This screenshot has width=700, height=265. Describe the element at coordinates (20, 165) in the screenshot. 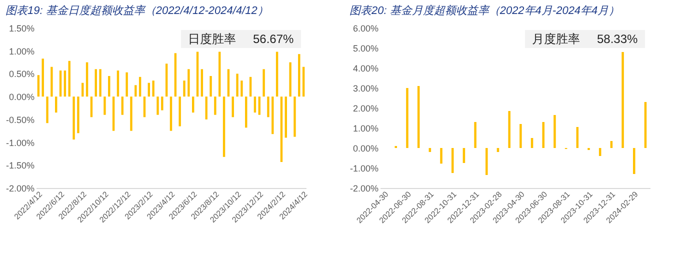

I see `y-tick-label: -1.50%` at that location.